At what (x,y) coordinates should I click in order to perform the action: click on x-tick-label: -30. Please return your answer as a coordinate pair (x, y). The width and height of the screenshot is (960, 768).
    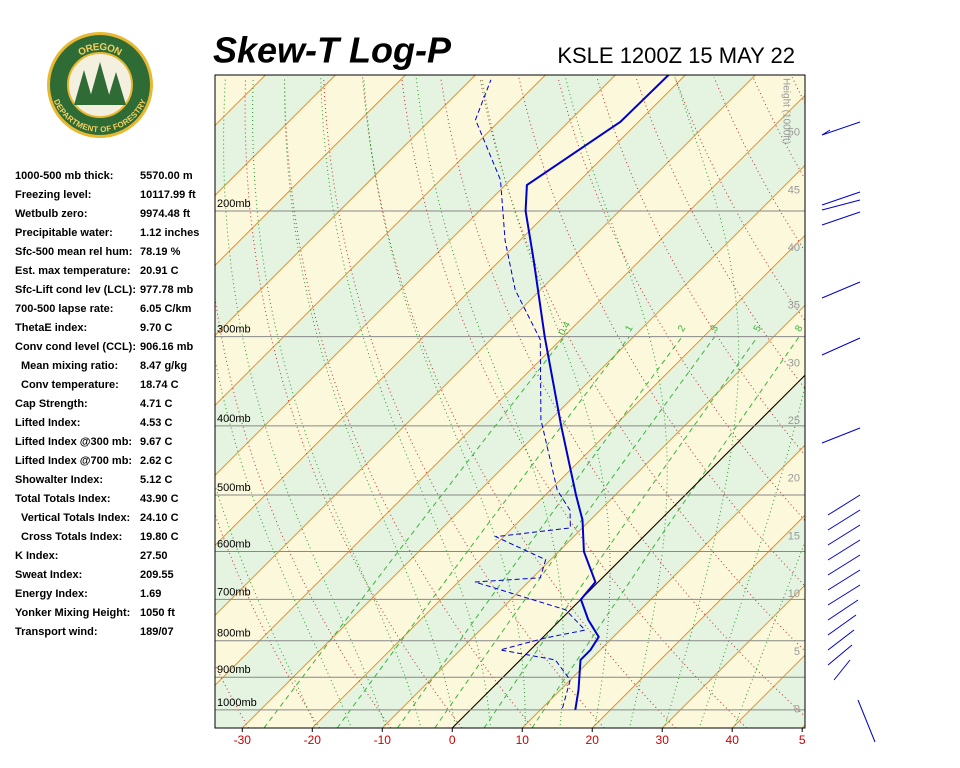
    Looking at the image, I should click on (243, 740).